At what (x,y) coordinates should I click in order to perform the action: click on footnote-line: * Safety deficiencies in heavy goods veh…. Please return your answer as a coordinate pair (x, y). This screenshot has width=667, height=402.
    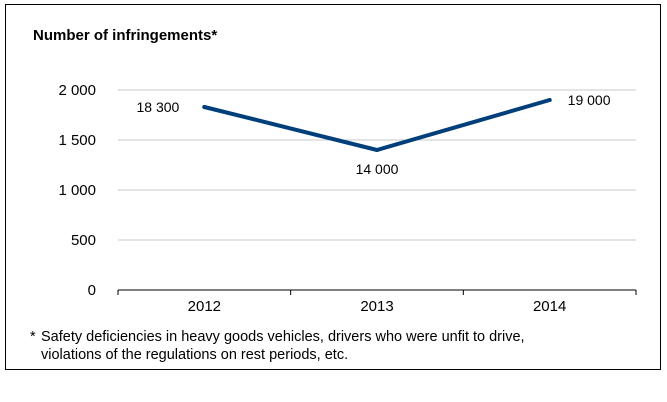
    Looking at the image, I should click on (345, 337).